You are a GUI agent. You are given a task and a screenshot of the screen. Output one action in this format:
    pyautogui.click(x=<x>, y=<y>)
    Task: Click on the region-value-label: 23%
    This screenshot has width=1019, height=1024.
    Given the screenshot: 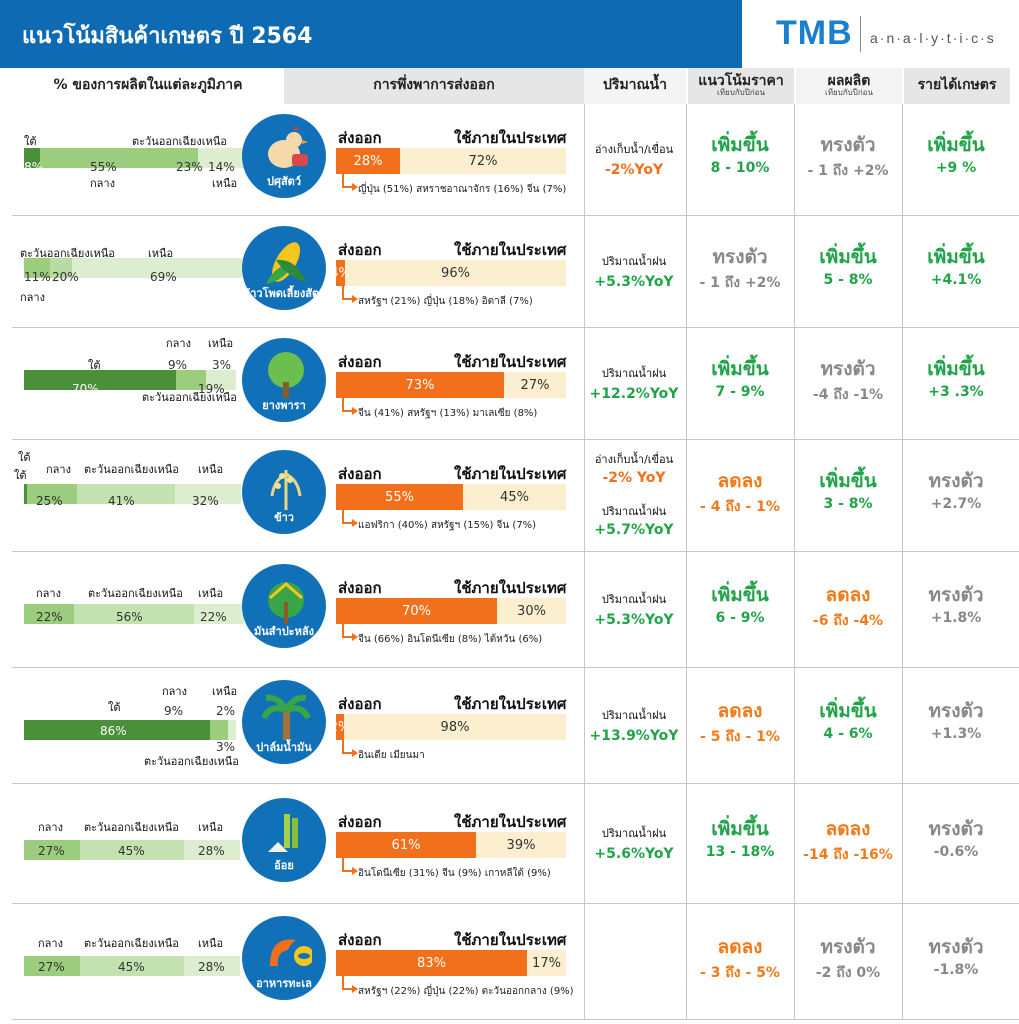 What is the action you would take?
    pyautogui.click(x=189, y=167)
    